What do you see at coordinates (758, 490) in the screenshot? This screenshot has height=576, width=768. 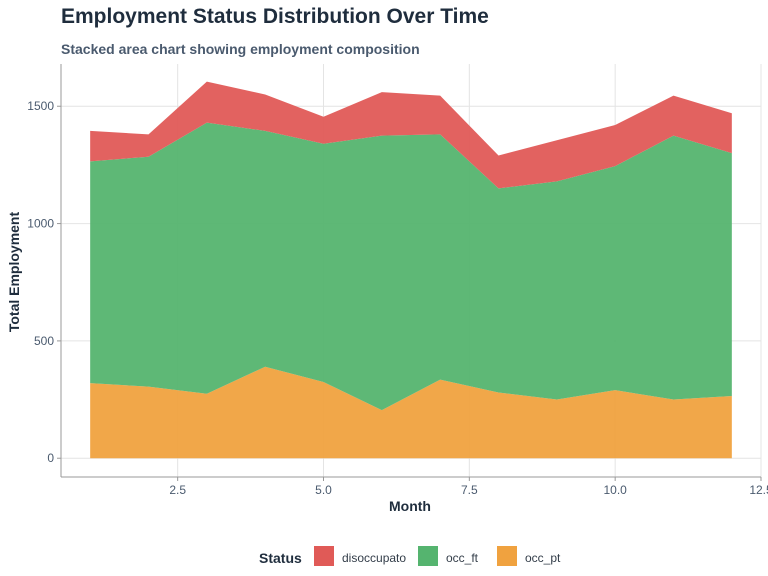 I see `x-tick-label: 12.5` at bounding box center [758, 490].